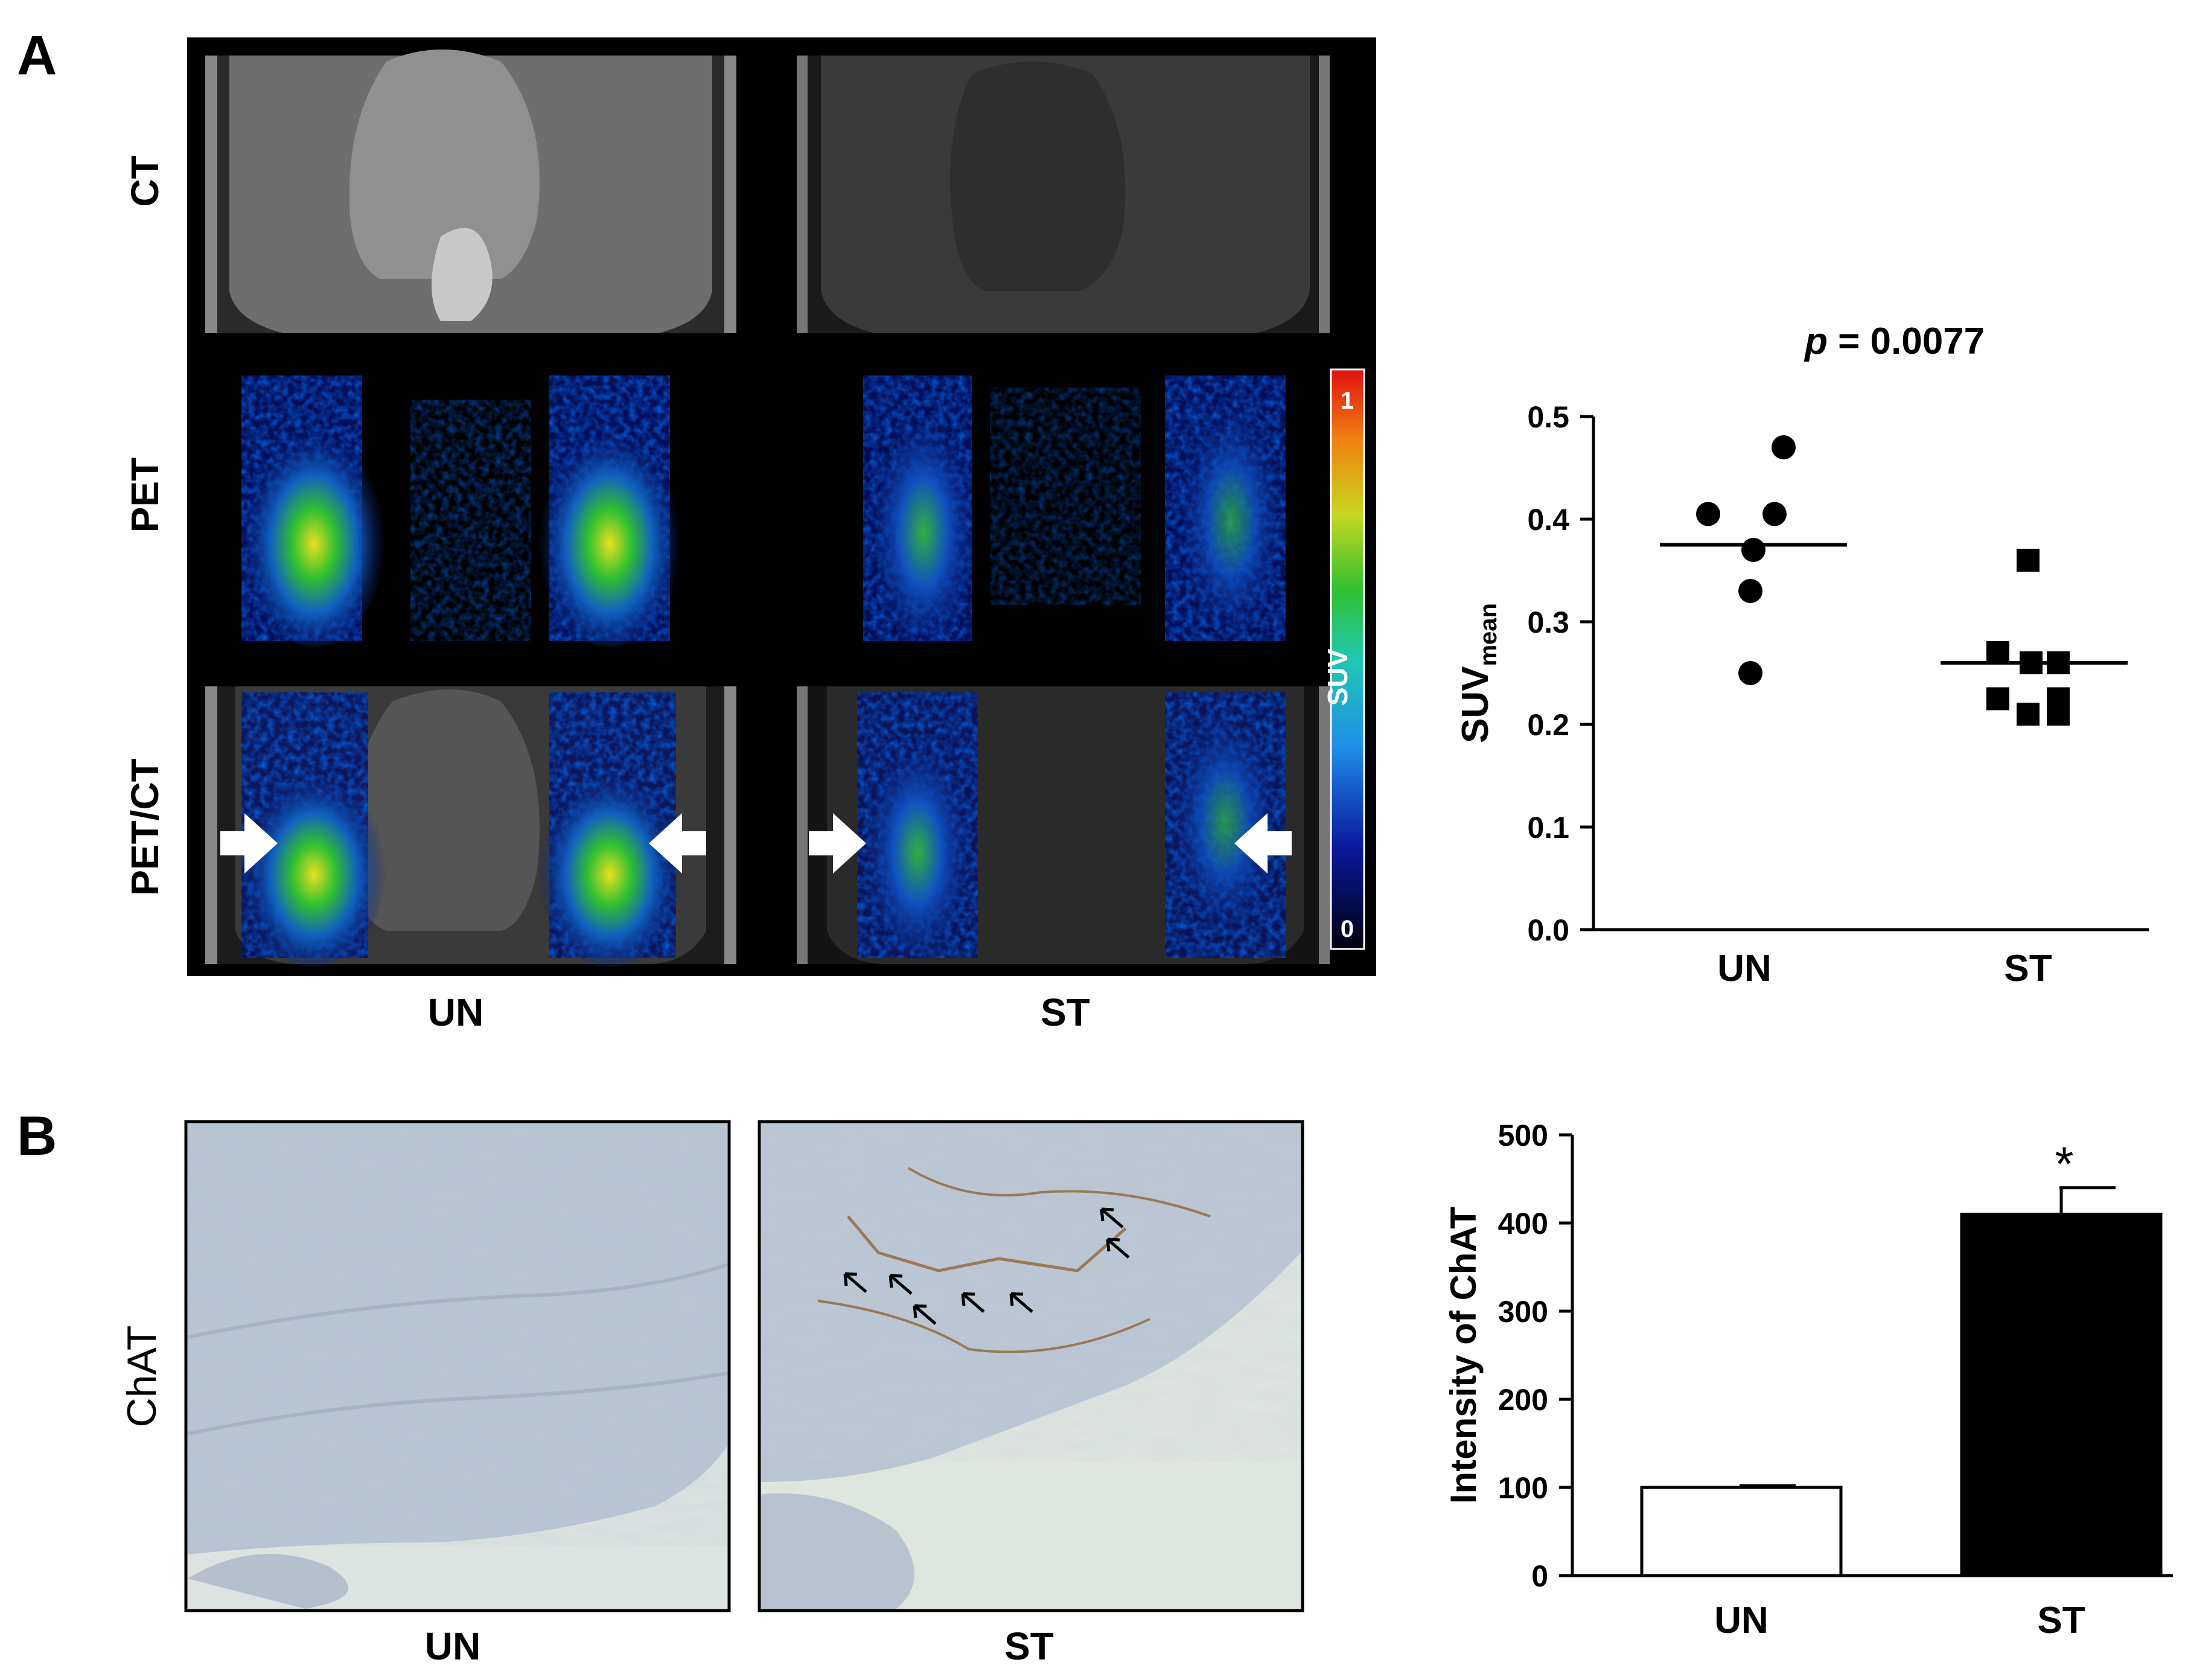  What do you see at coordinates (455, 1013) in the screenshot?
I see `col-label-un-a: UN` at bounding box center [455, 1013].